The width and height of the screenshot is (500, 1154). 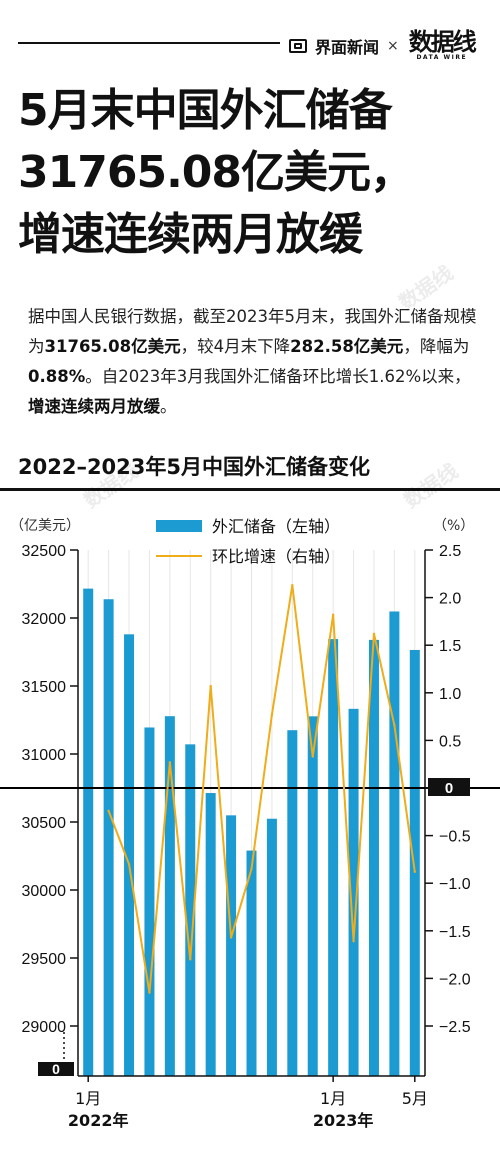 What do you see at coordinates (450, 741) in the screenshot?
I see `right-tick-label: 0.5` at bounding box center [450, 741].